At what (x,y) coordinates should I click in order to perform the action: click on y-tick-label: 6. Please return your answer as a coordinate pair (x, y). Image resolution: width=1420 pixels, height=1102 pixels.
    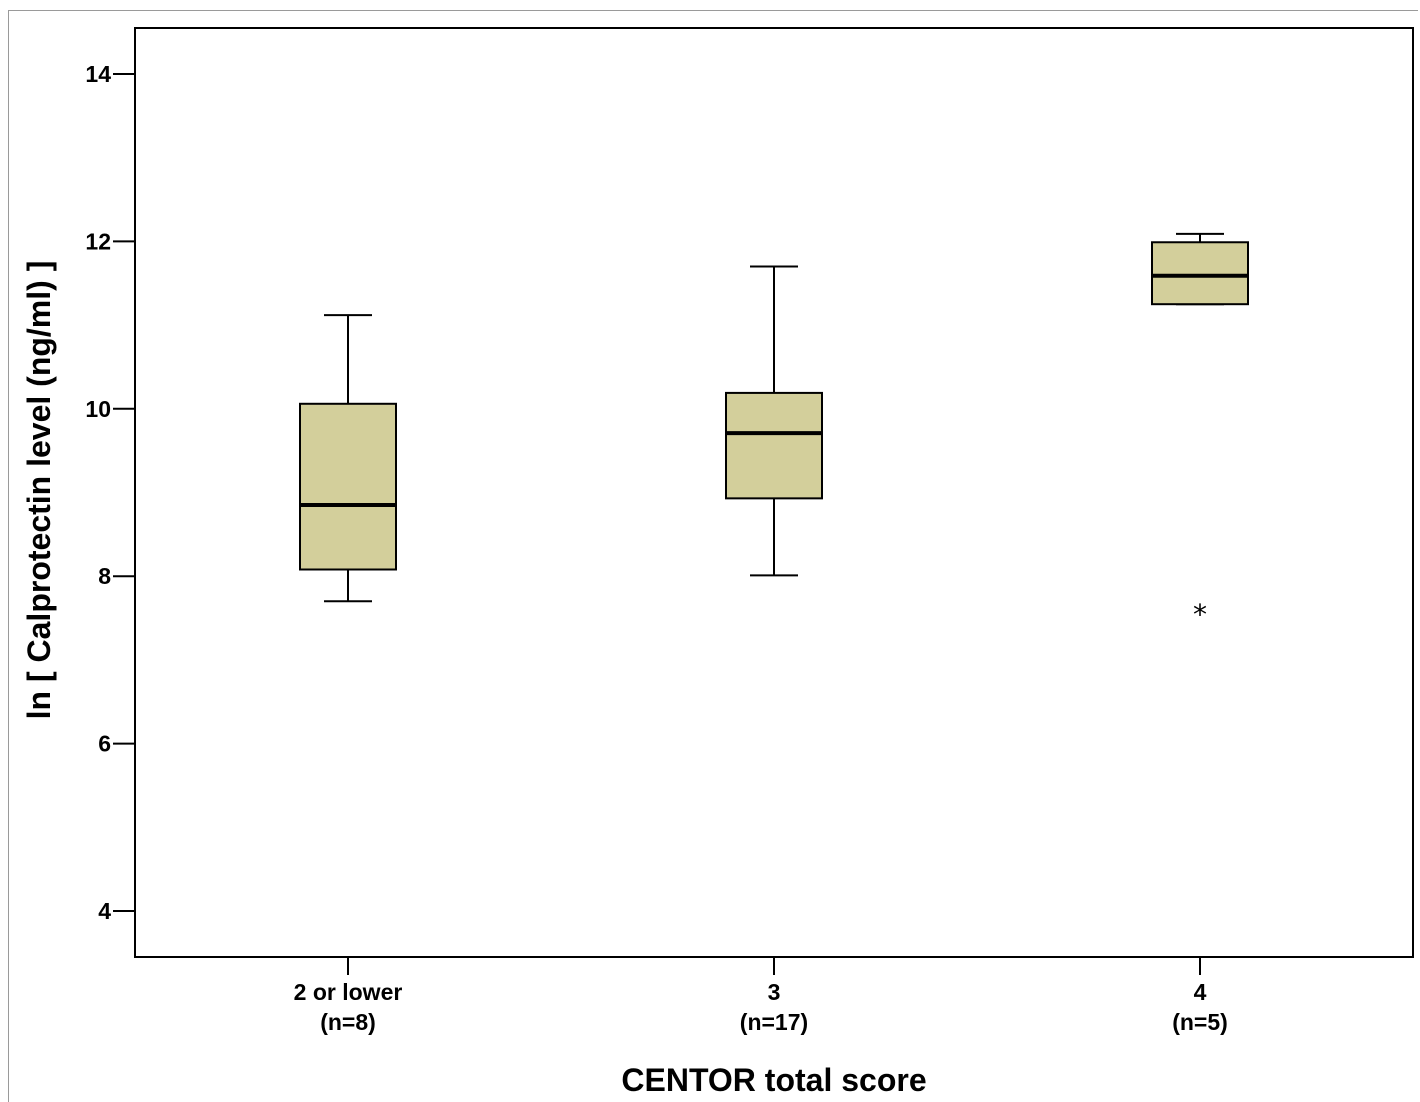
    Looking at the image, I should click on (104, 744).